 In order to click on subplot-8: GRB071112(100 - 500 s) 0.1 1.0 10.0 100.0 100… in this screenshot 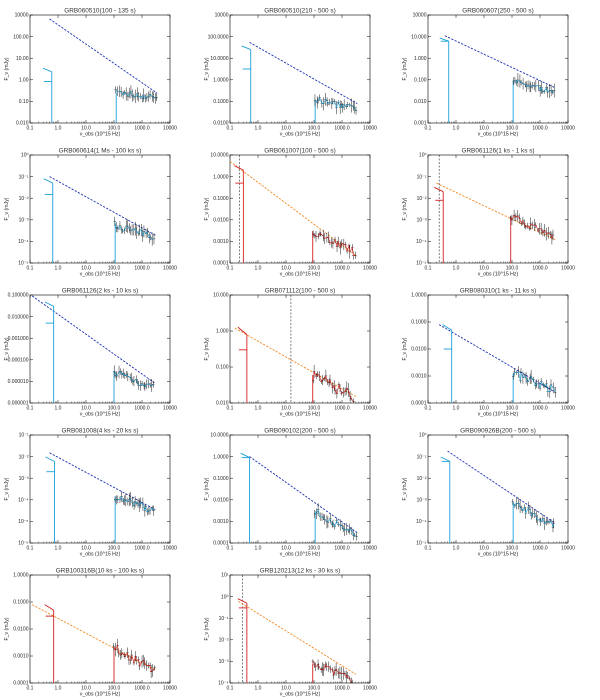, I will do `click(290, 353)`.